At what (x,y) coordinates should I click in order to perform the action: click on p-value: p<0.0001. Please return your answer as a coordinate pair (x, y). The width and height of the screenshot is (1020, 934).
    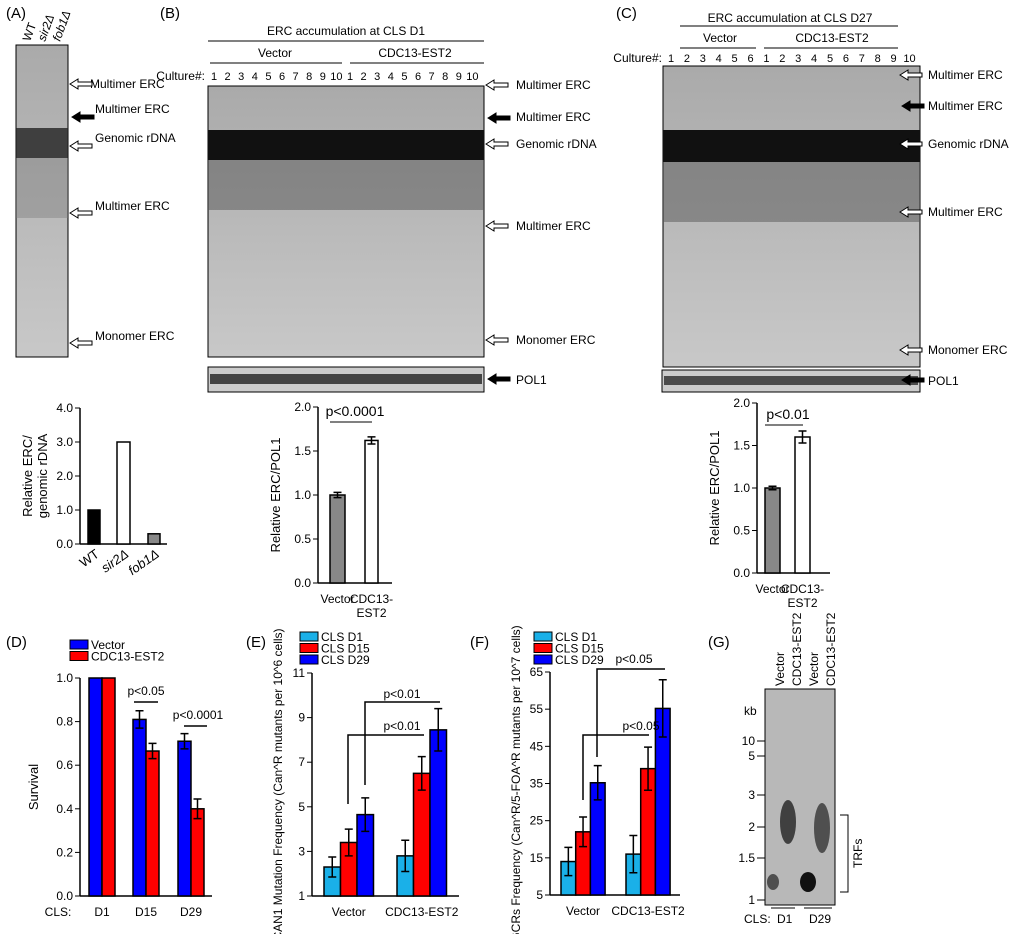
    Looking at the image, I should click on (355, 411).